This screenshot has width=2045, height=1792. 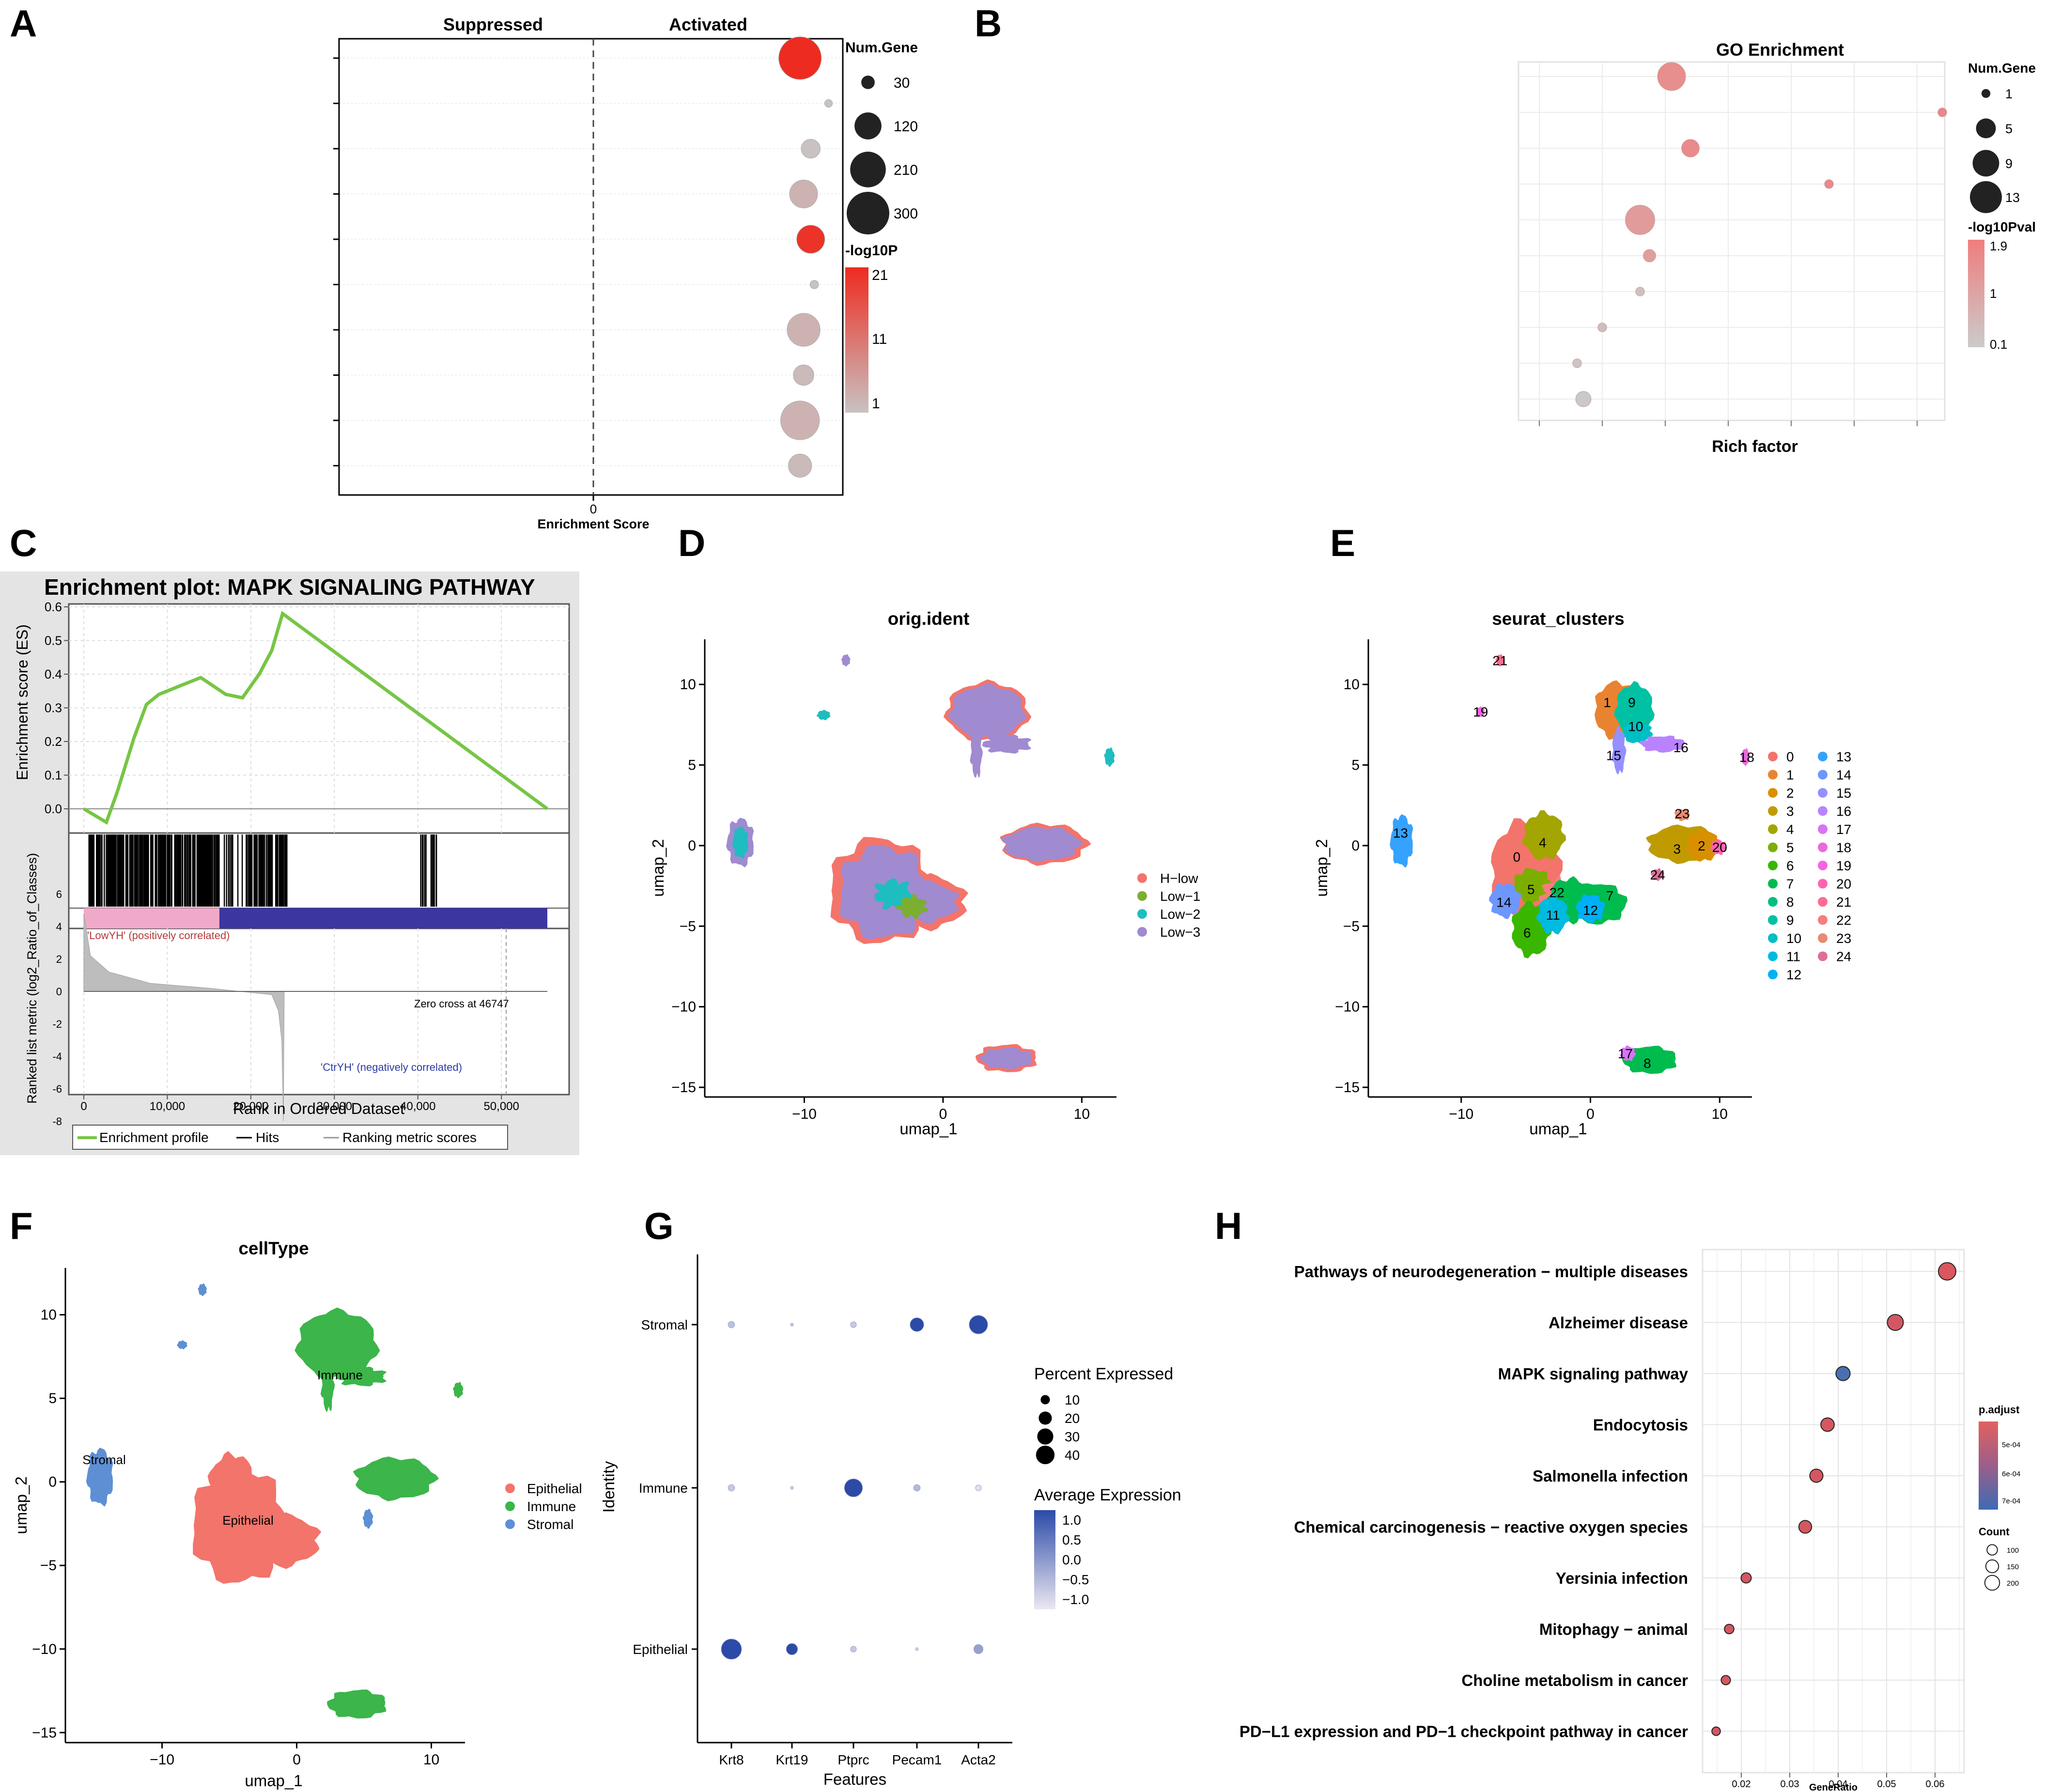 I want to click on c-ytick-label: 0.1, so click(x=53, y=775).